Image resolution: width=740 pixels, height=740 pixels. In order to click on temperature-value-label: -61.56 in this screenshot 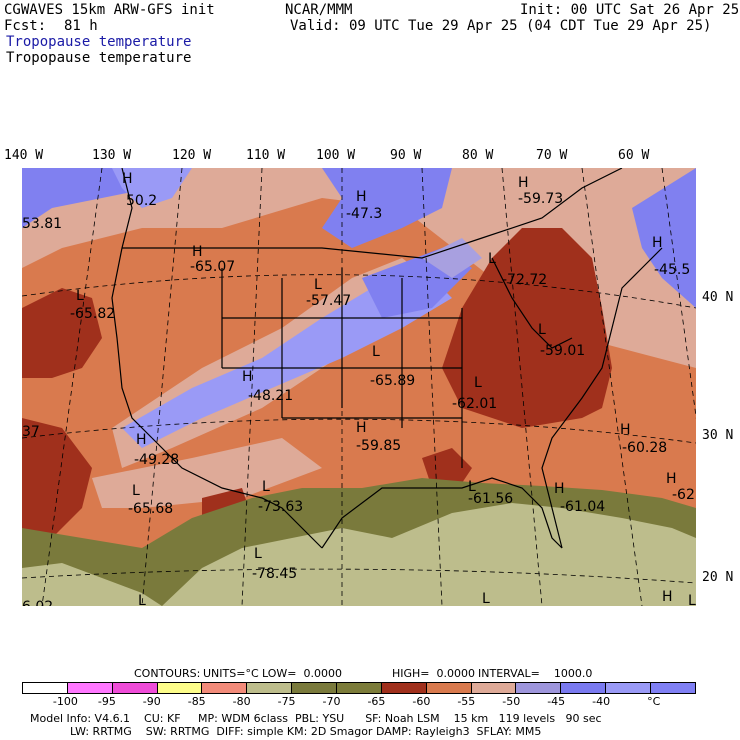, I will do `click(490, 499)`.